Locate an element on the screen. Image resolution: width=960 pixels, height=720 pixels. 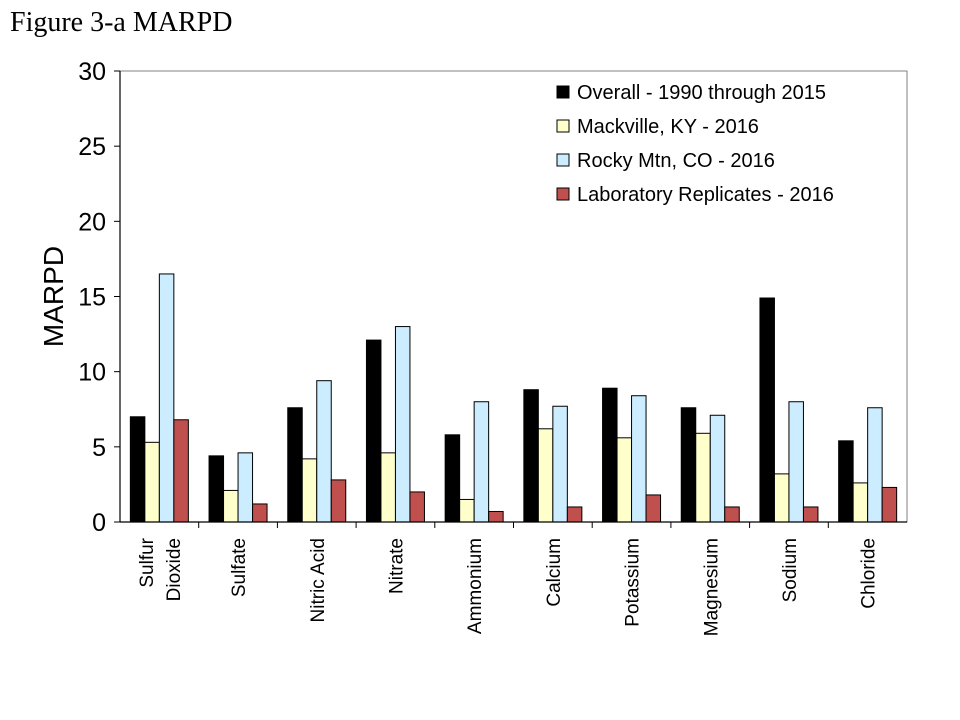
y-tick-label: 25 is located at coordinates (92, 147).